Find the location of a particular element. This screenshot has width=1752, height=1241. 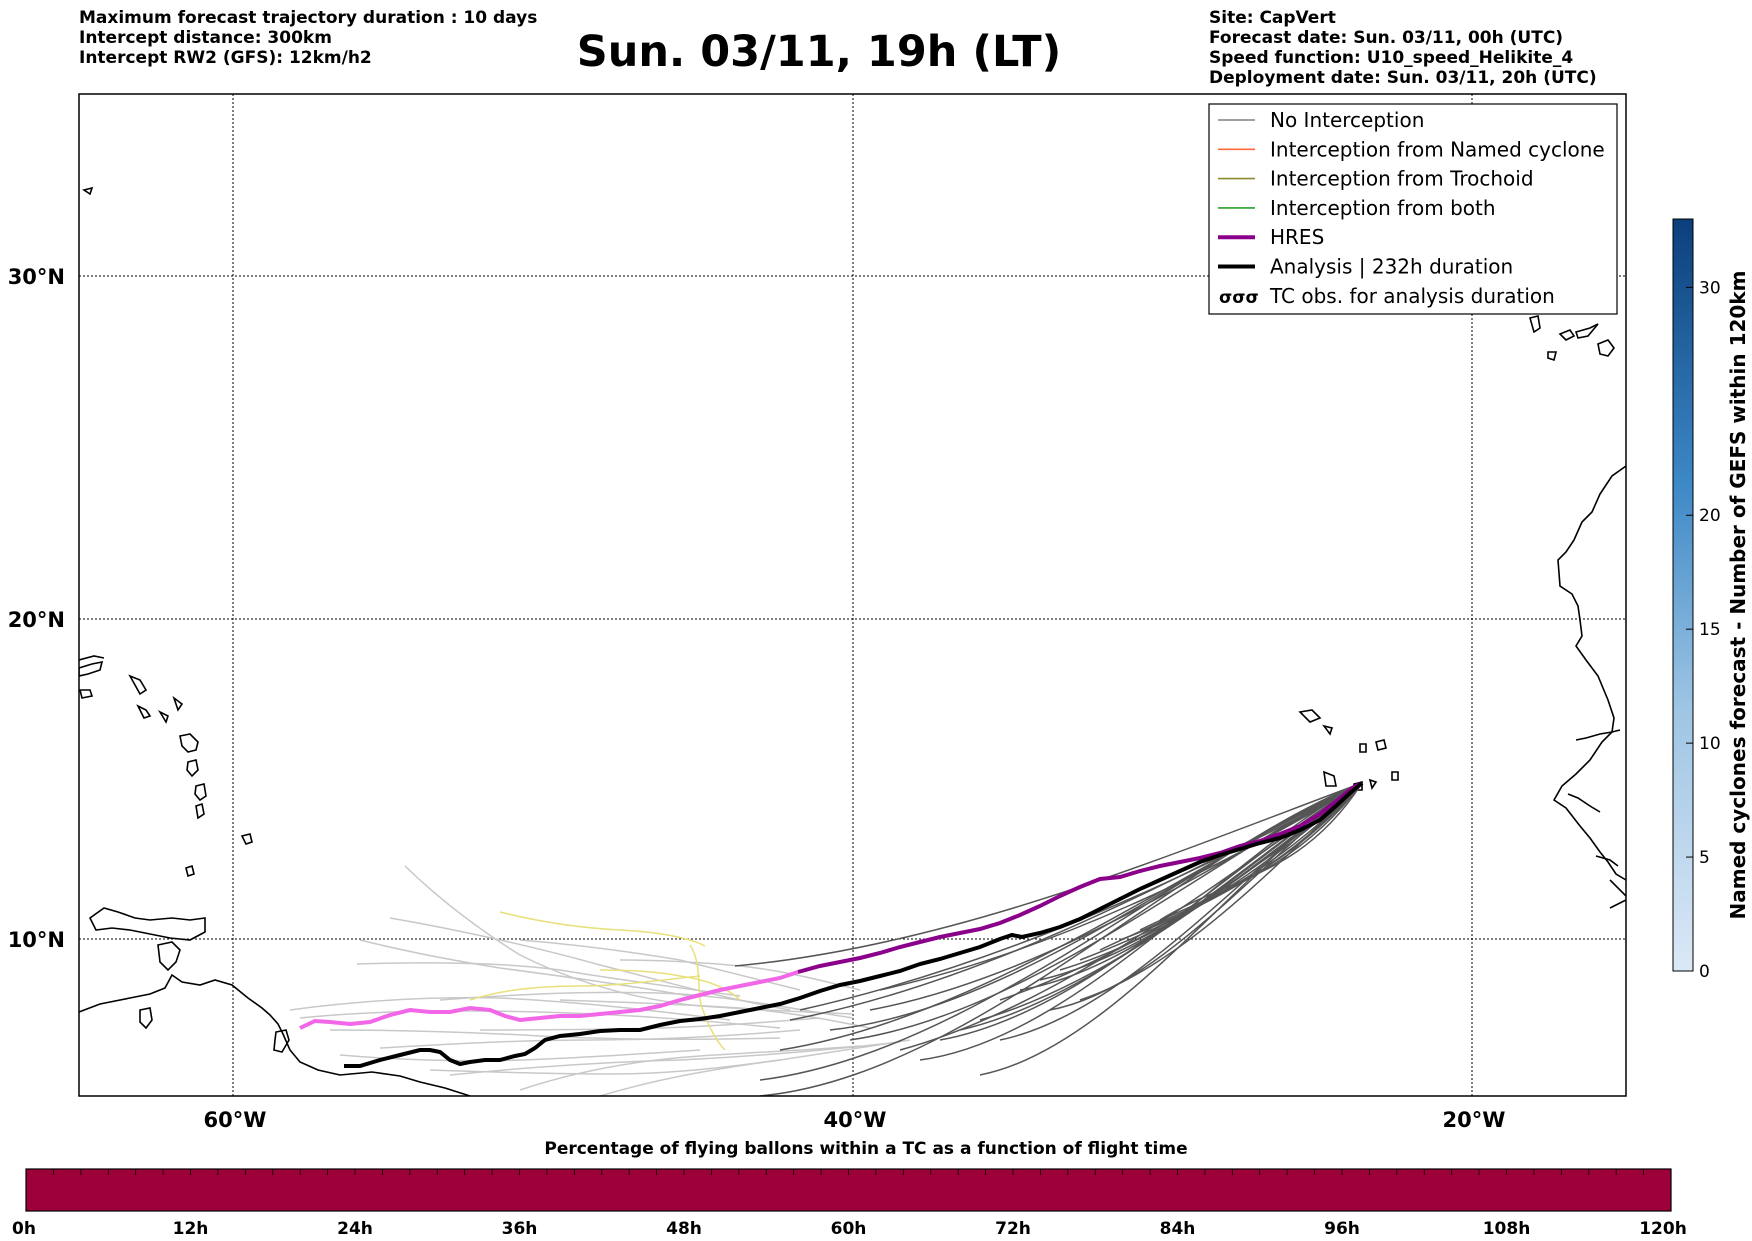

coast-cuba-edge is located at coordinates (92, 658).